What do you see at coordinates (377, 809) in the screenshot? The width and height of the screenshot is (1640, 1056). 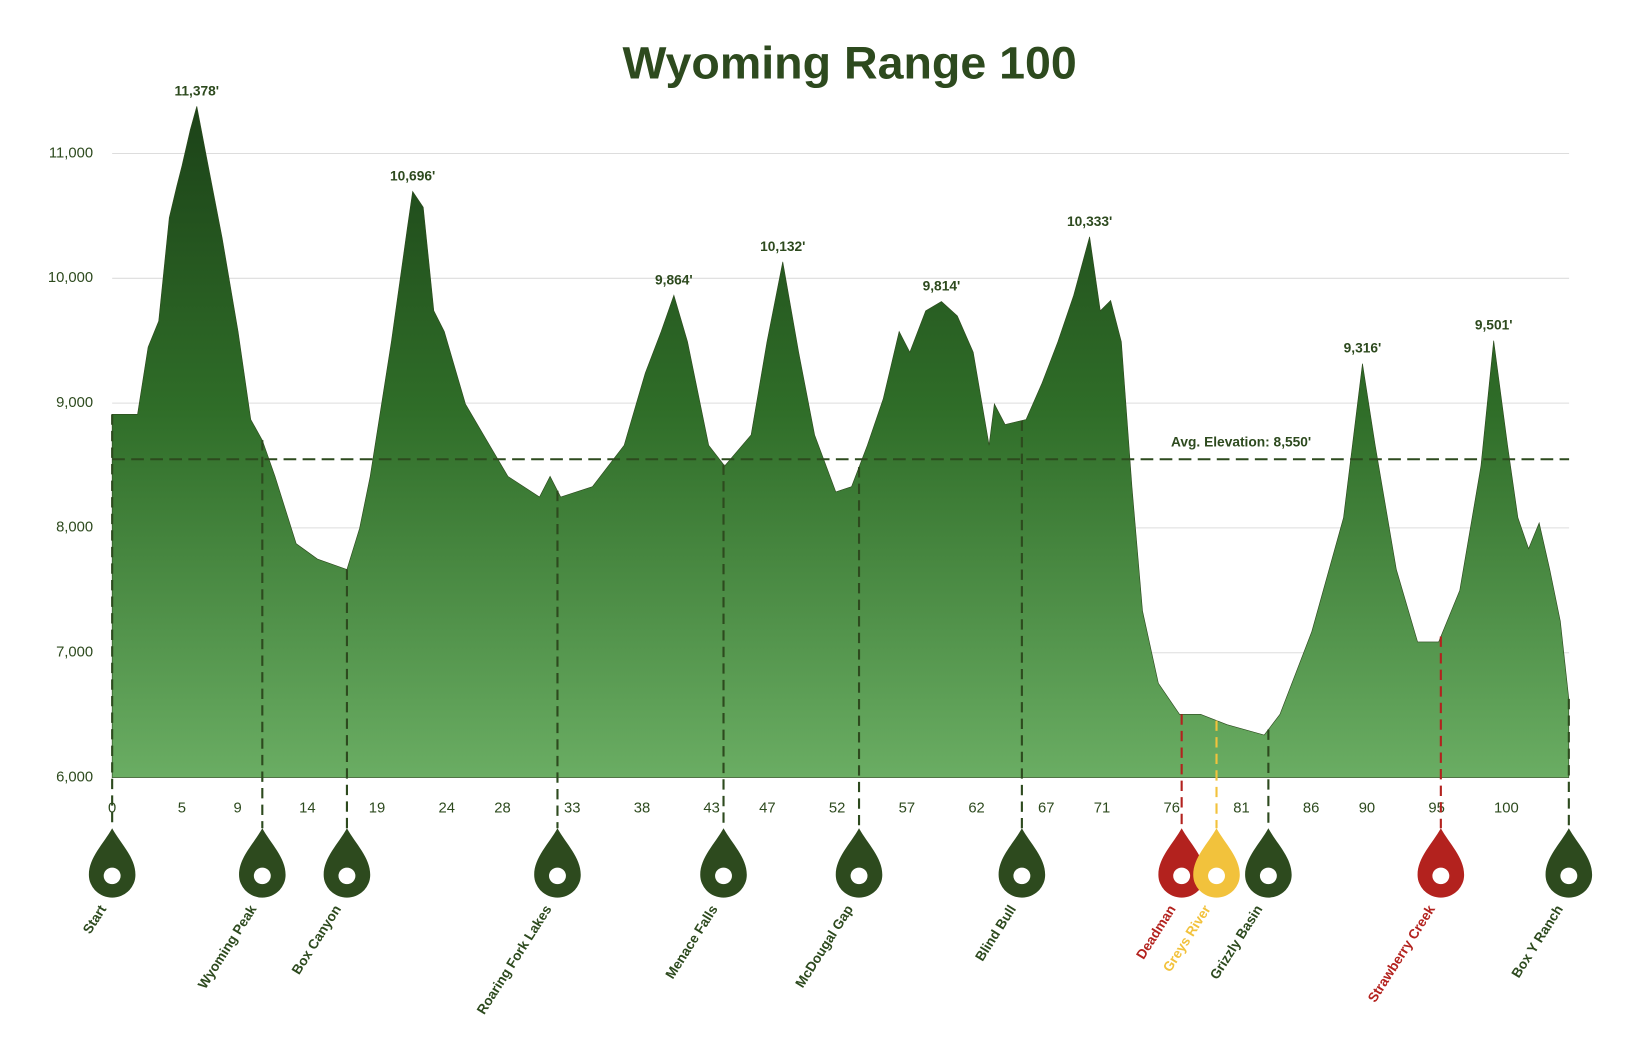 I see `x-tick-label: 19` at bounding box center [377, 809].